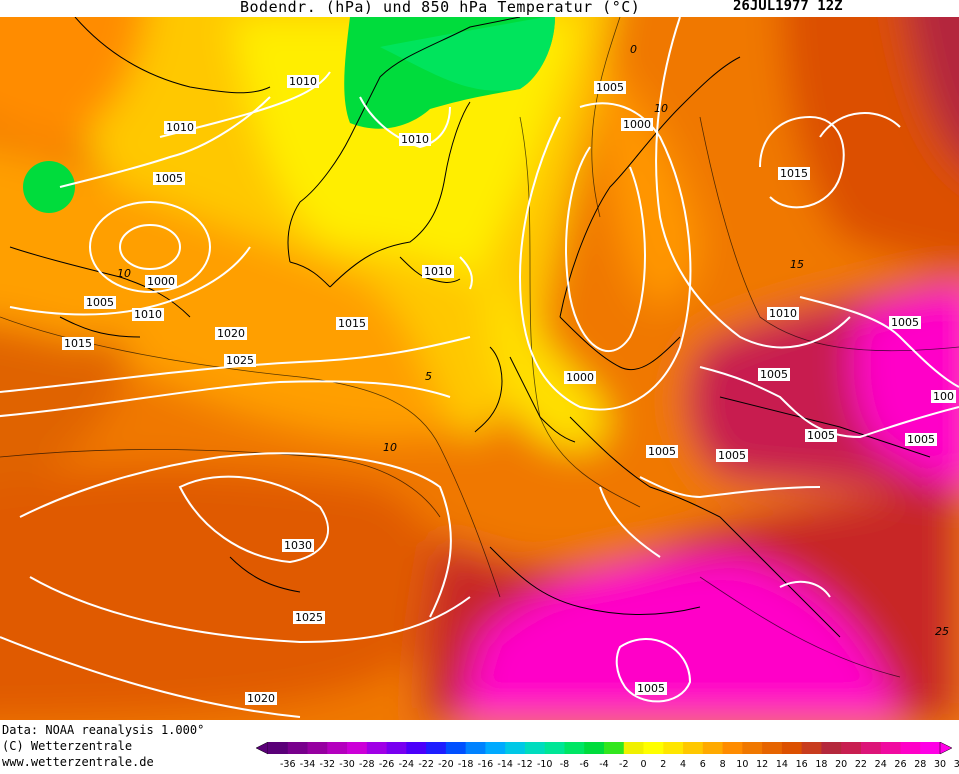 Image resolution: width=959 pixels, height=774 pixels. What do you see at coordinates (782, 764) in the screenshot?
I see `legend-tick-label: 14` at bounding box center [782, 764].